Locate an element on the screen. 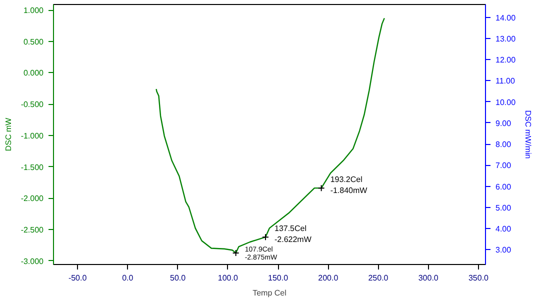 The image size is (535, 308). x-axis-title: Temp Cel is located at coordinates (269, 293).